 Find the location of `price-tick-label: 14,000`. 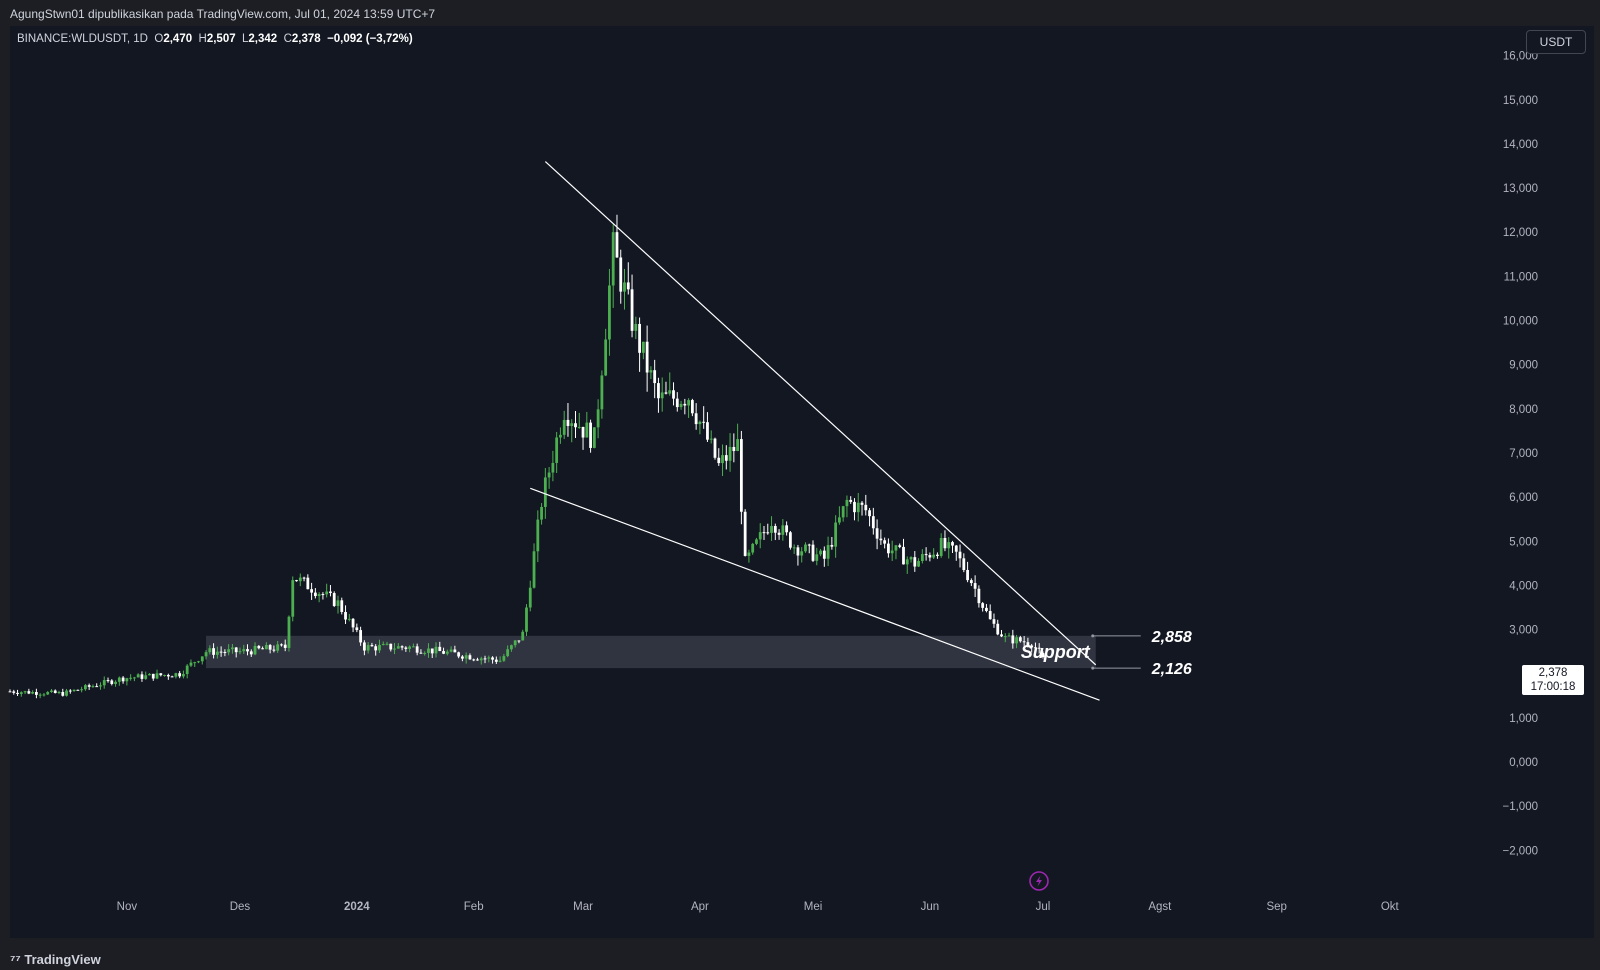

price-tick-label: 14,000 is located at coordinates (1520, 145).